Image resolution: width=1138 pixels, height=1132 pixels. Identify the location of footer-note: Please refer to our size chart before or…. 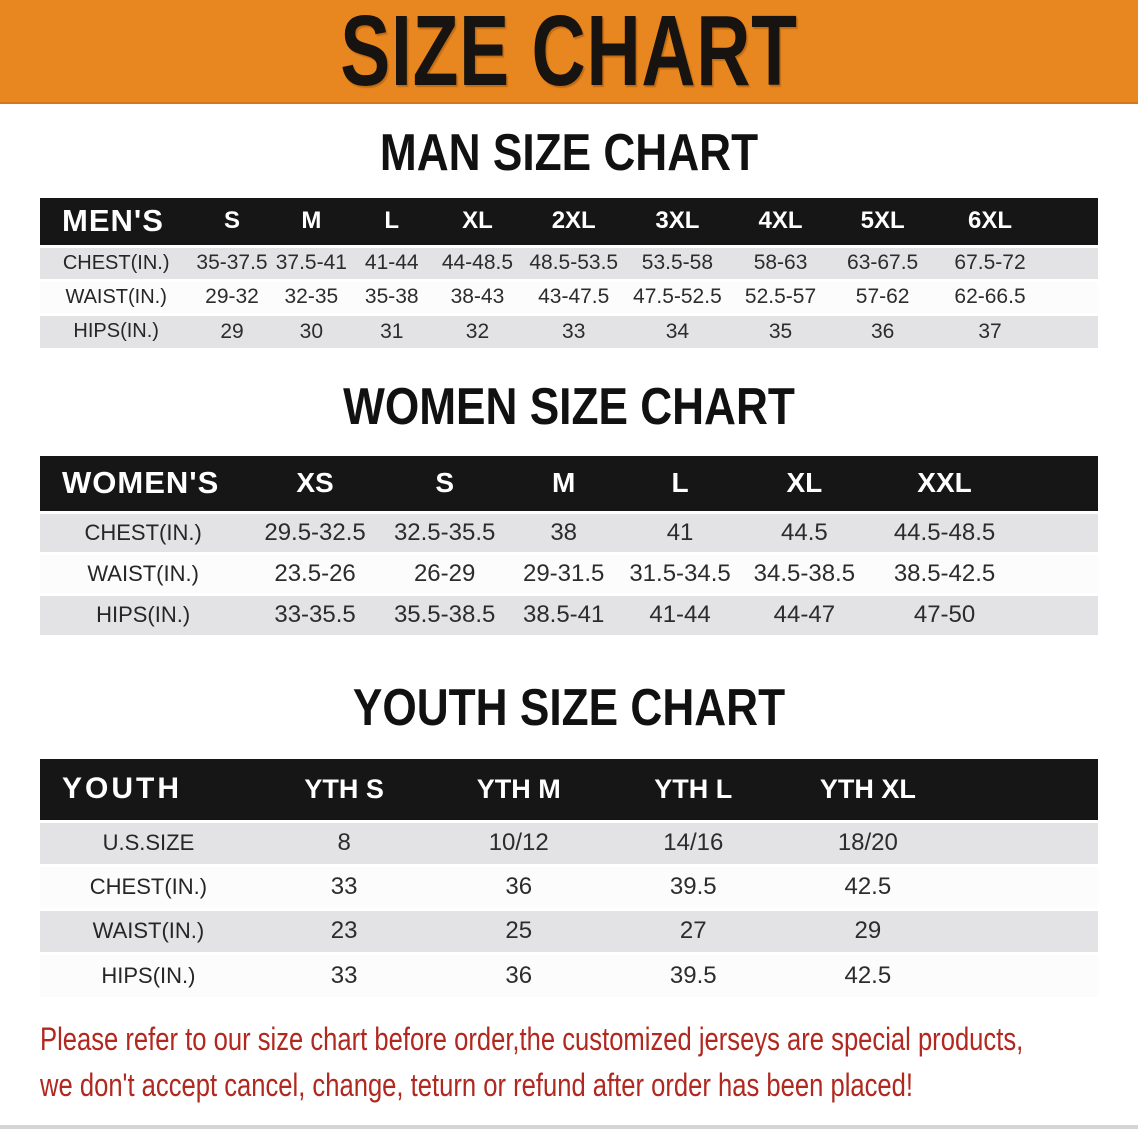
(589, 1062).